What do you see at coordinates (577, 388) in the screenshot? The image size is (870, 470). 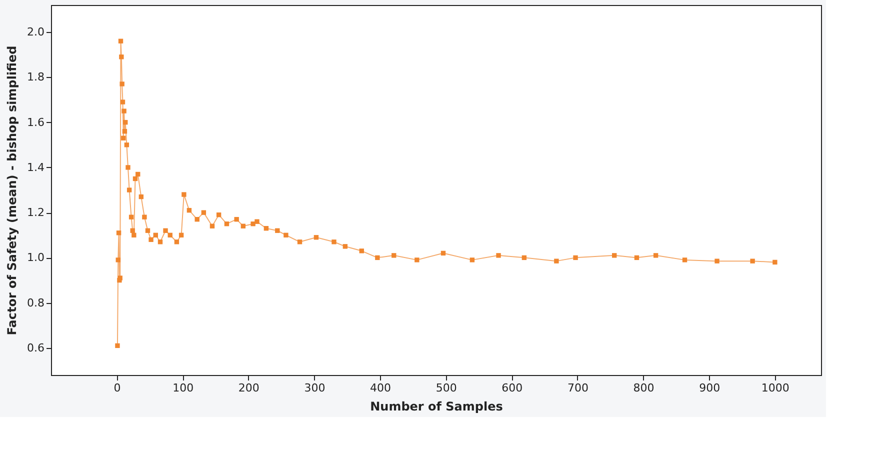 I see `x-tick-label: 700` at bounding box center [577, 388].